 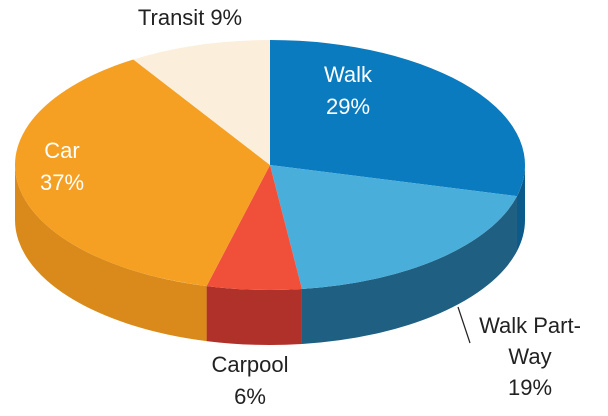 What do you see at coordinates (249, 364) in the screenshot?
I see `category-label: Carpool` at bounding box center [249, 364].